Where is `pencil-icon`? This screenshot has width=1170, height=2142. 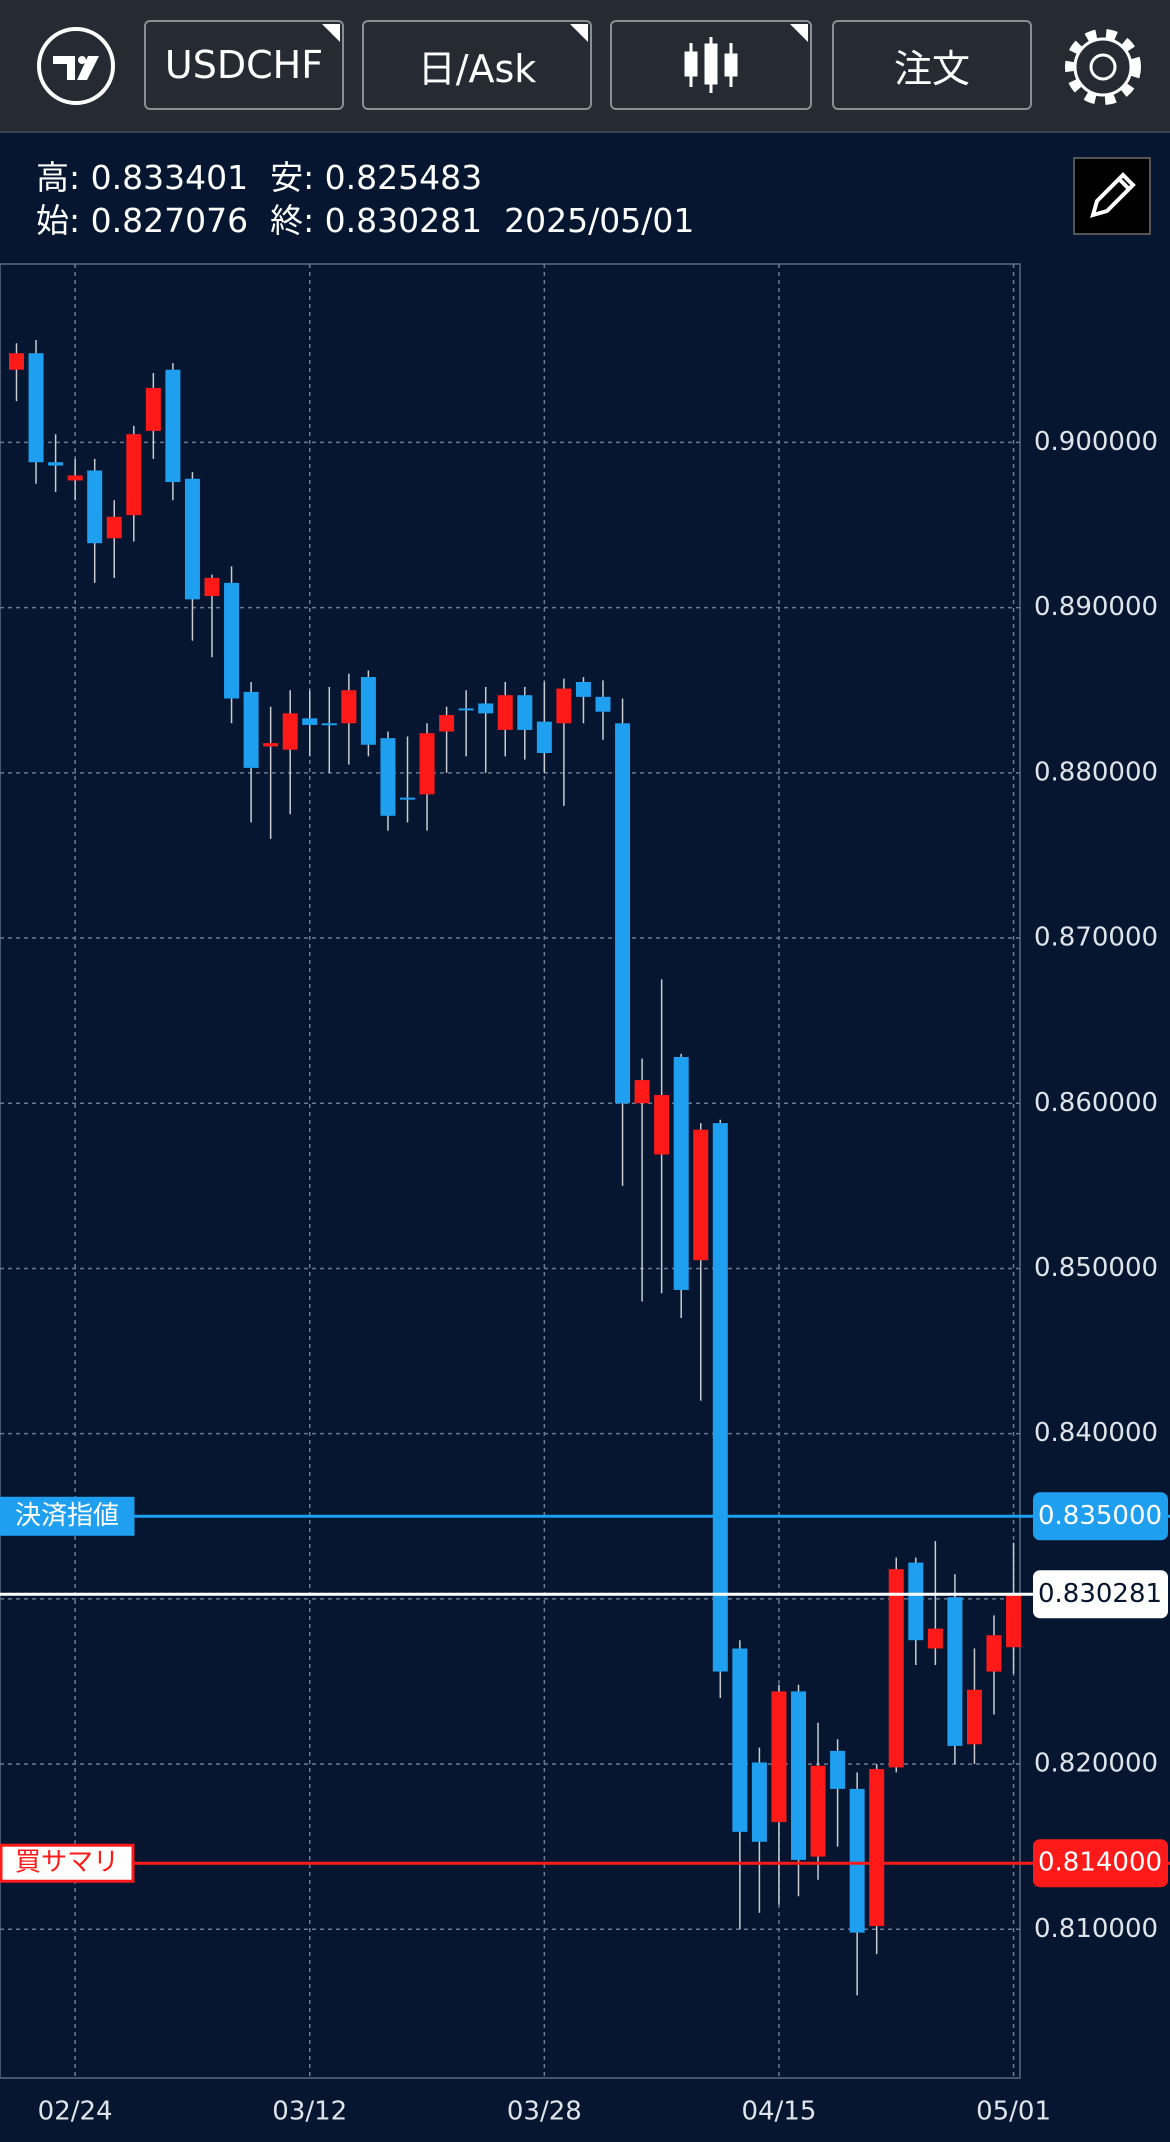
pencil-icon is located at coordinates (1113, 195).